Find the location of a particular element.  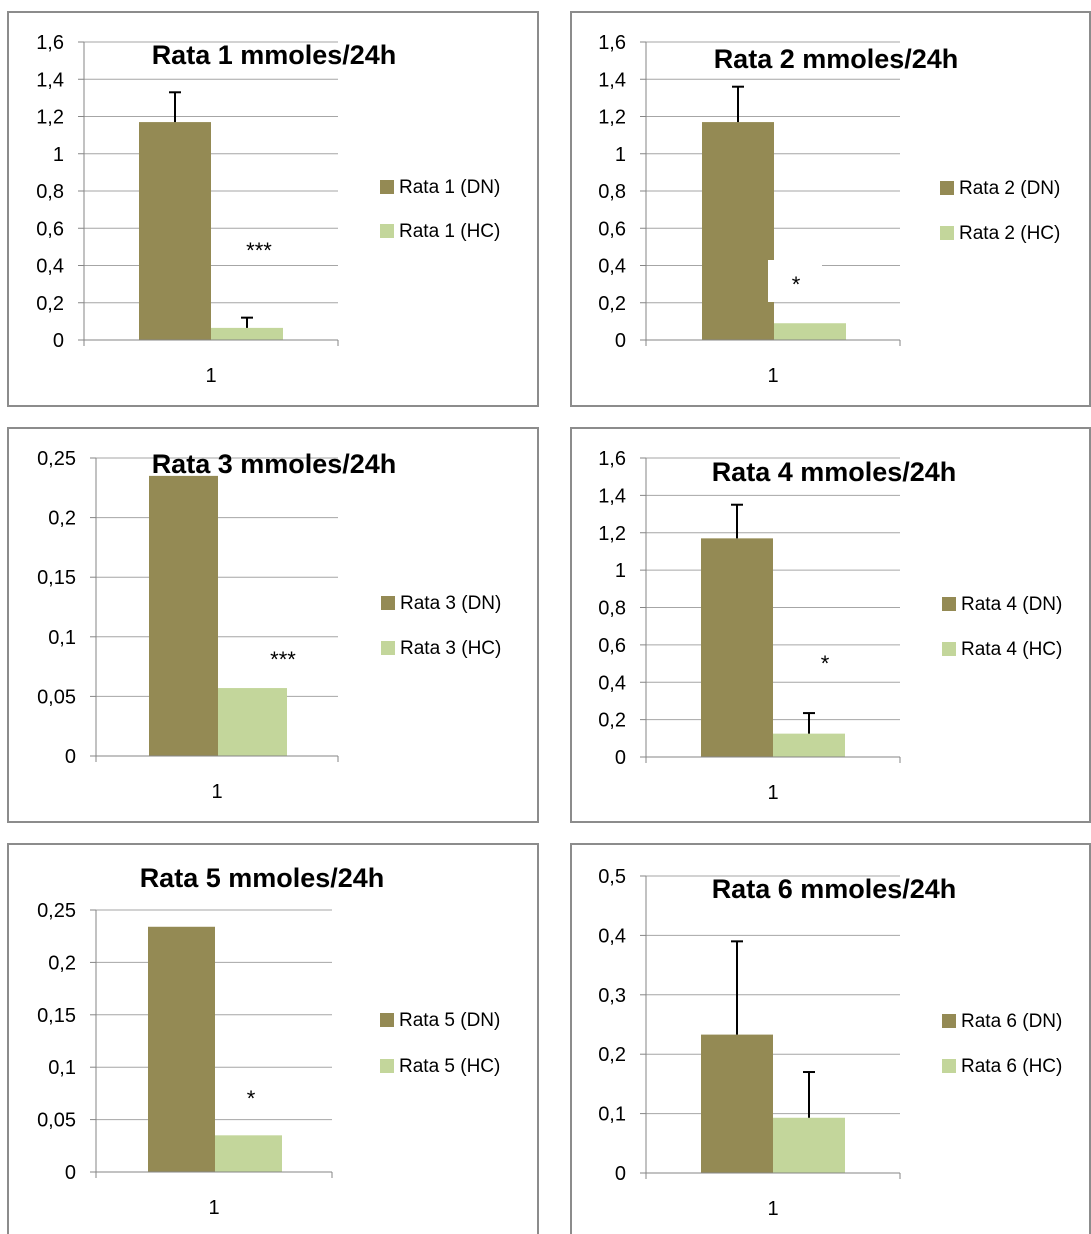

legend-label: Rata 5 (HC) is located at coordinates (449, 1066).